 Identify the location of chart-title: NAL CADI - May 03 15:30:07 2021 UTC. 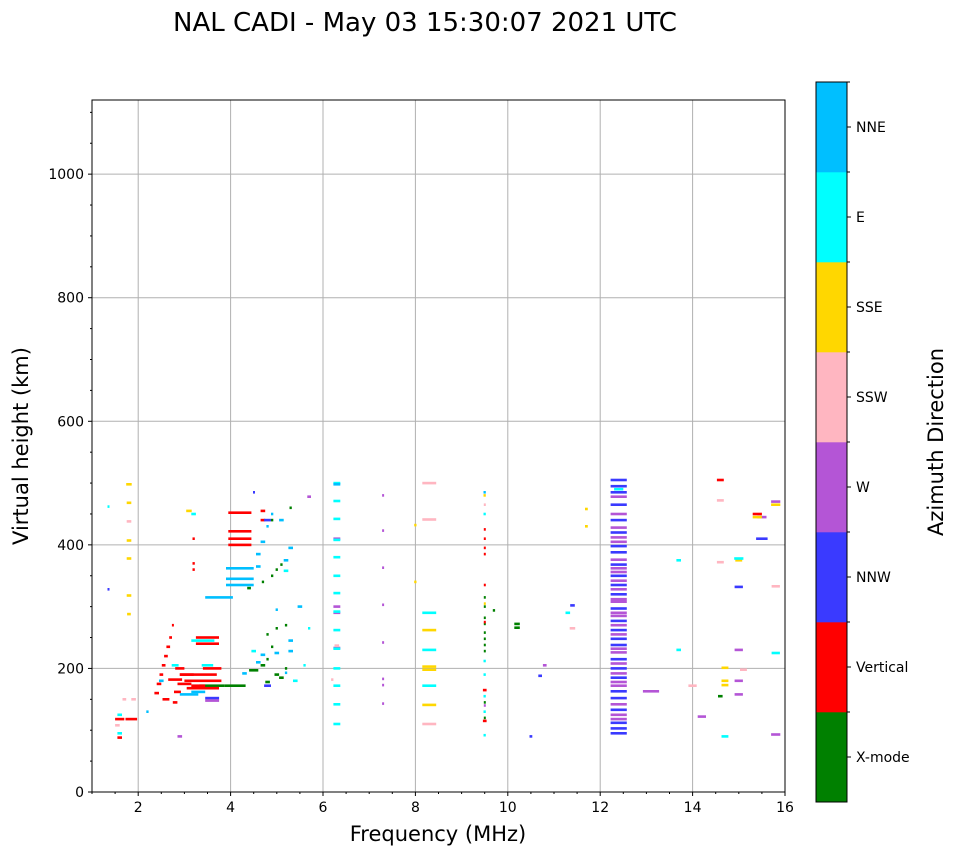
(425, 23).